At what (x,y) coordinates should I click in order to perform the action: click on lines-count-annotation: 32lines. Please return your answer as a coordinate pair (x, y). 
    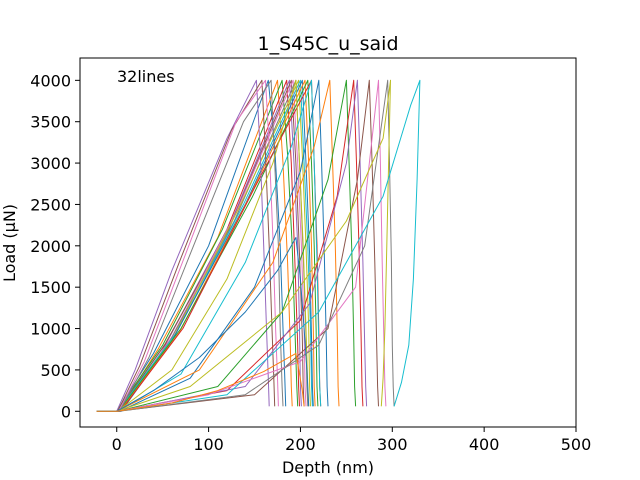
    Looking at the image, I should click on (146, 76).